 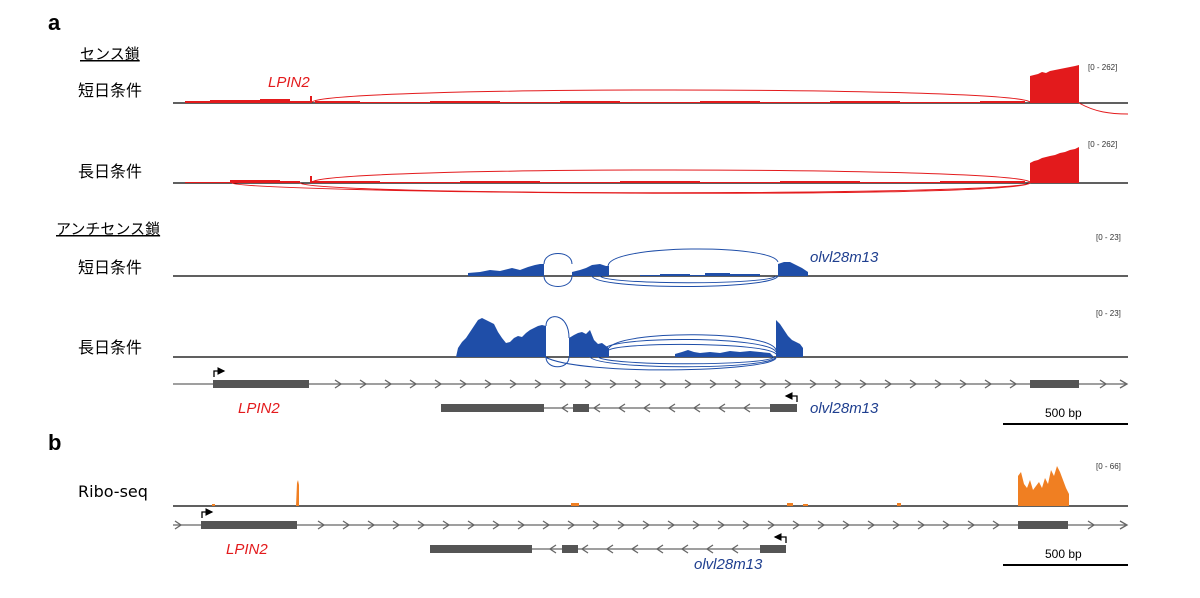 I want to click on lpin2-gene-label-b: LPIN2, so click(x=247, y=549).